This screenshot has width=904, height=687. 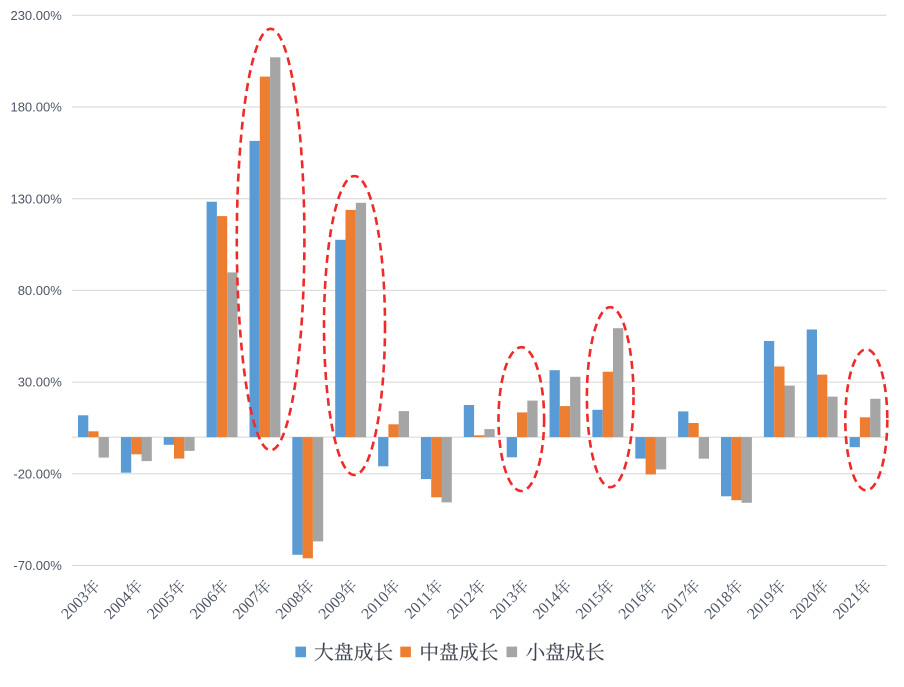 I want to click on svg-text: -70.00%, so click(x=37, y=565).